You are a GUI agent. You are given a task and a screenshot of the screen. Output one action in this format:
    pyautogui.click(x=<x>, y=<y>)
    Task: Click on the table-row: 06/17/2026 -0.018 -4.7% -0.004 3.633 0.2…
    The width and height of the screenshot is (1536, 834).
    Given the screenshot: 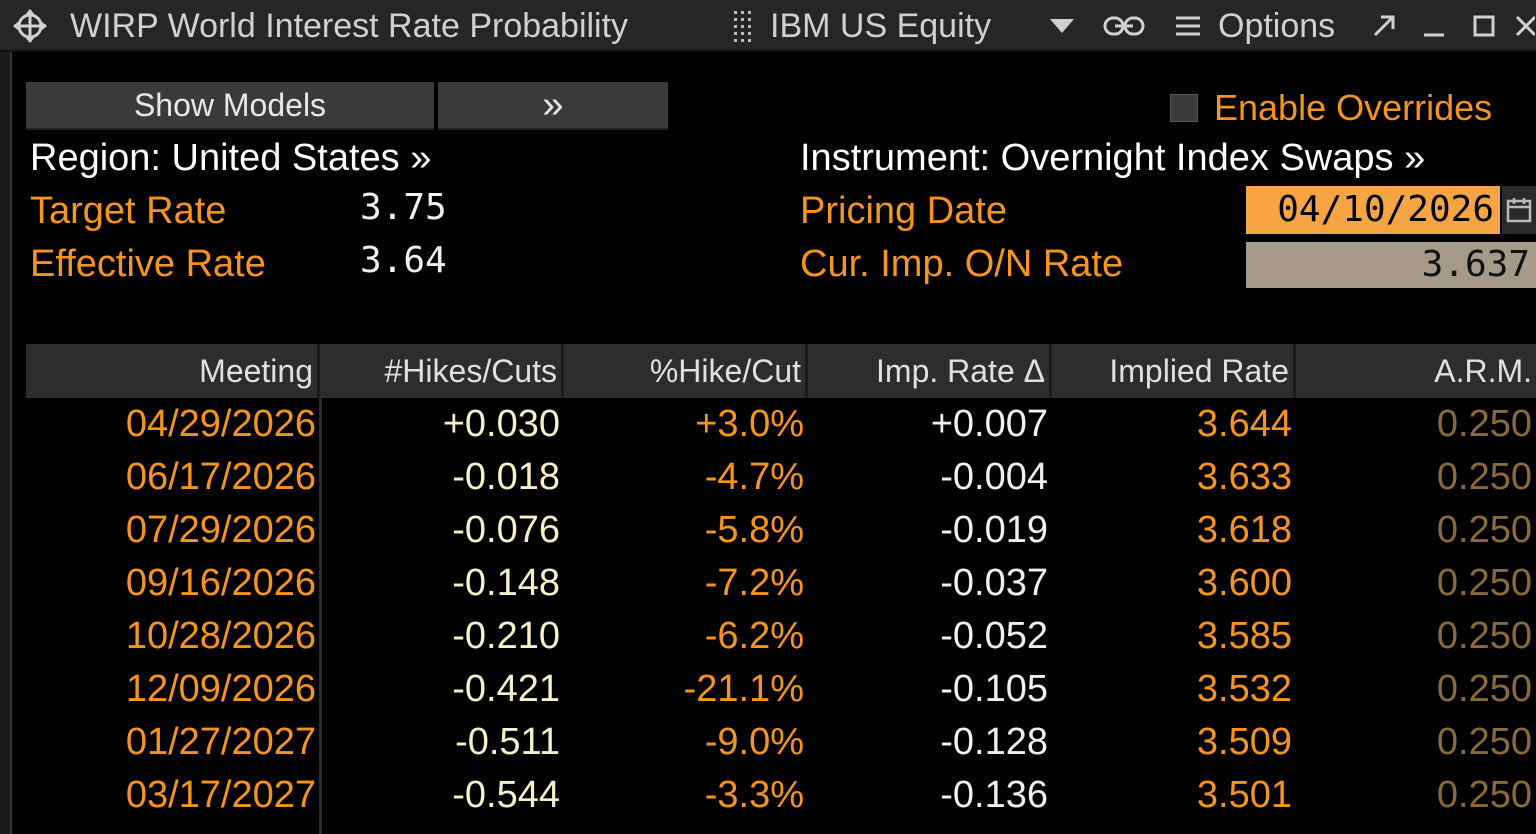 What is the action you would take?
    pyautogui.click(x=781, y=477)
    